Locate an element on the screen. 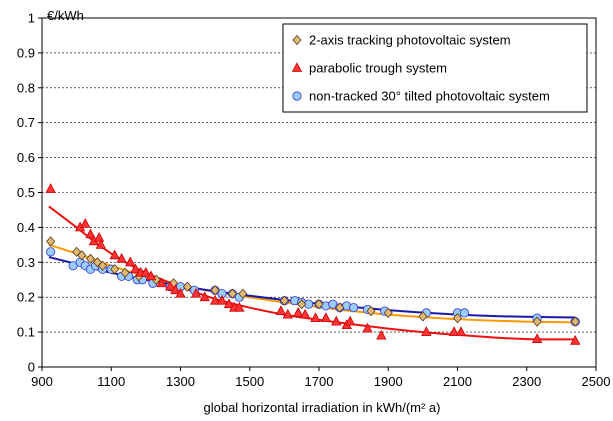 The height and width of the screenshot is (421, 613). y-tick-label: 0.7 is located at coordinates (26, 122).